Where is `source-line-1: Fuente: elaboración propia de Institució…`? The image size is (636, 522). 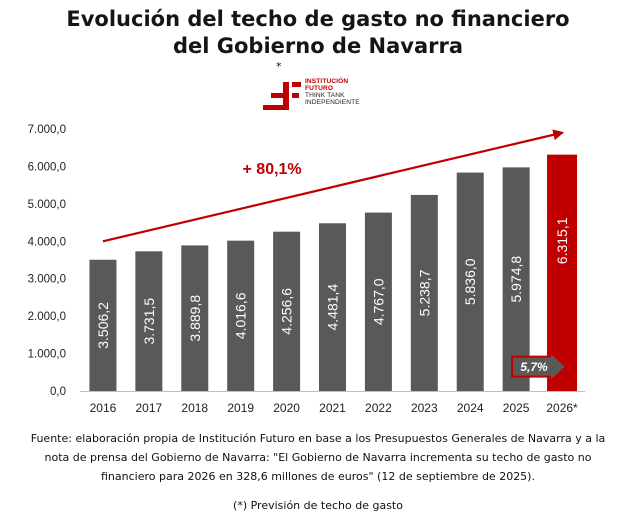 source-line-1: Fuente: elaboración propia de Institució… is located at coordinates (318, 438).